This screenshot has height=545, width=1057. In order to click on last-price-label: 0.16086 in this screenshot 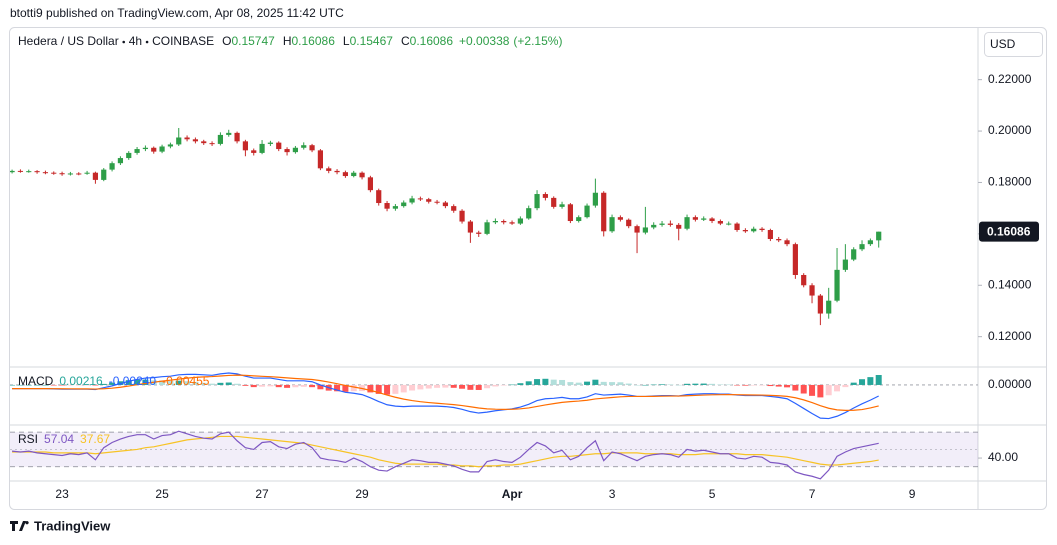, I will do `click(1009, 231)`.